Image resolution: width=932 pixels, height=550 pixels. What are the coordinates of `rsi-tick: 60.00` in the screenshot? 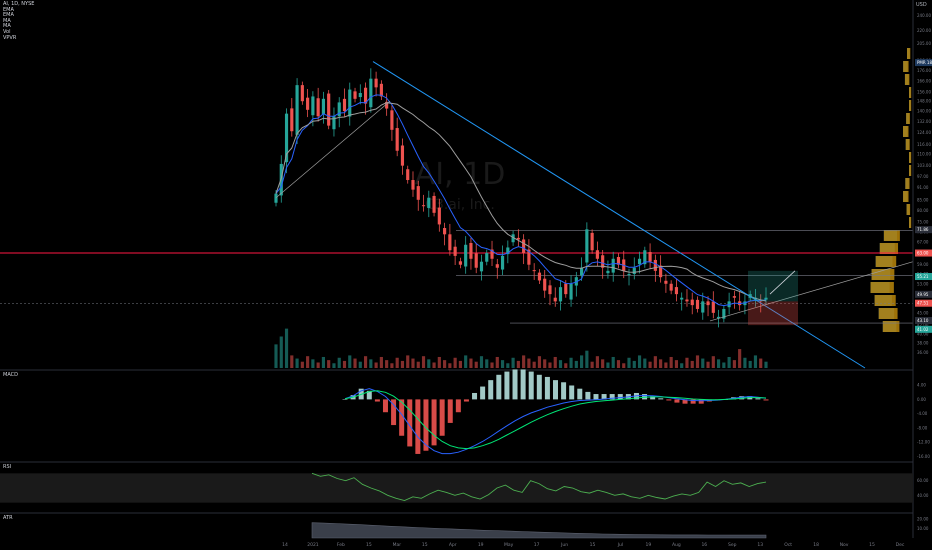 It's located at (923, 480).